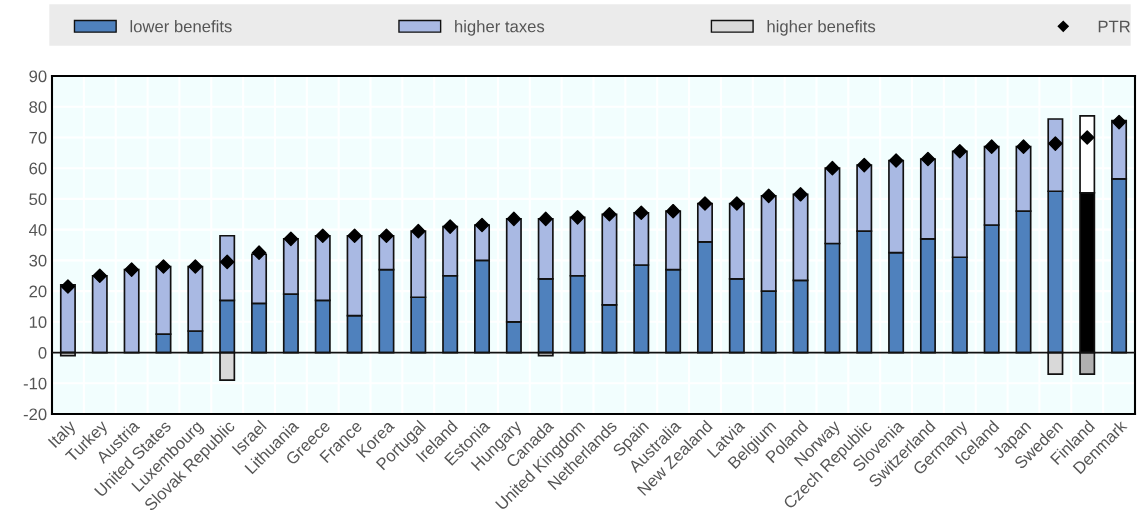 Image resolution: width=1137 pixels, height=510 pixels. Describe the element at coordinates (181, 26) in the screenshot. I see `legend-label: lower benefits` at that location.